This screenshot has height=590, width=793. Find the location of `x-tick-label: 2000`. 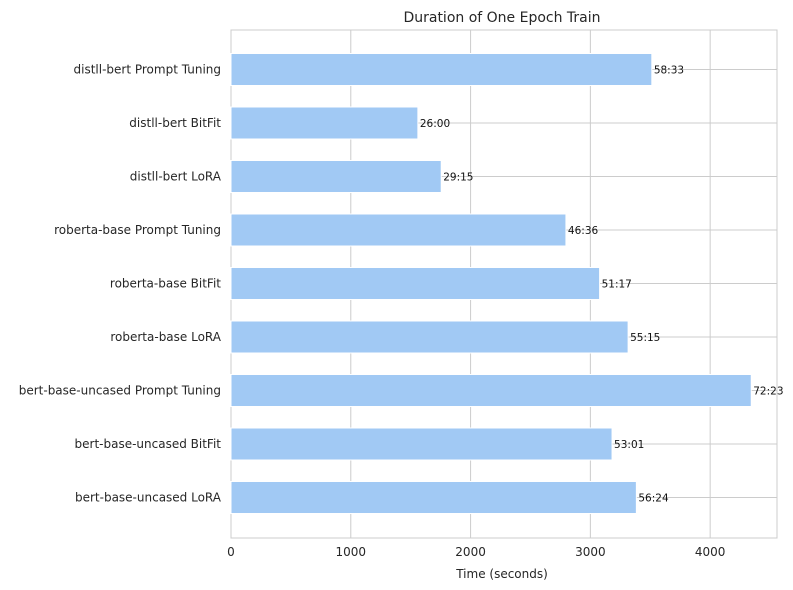

x-tick-label: 2000 is located at coordinates (470, 552).